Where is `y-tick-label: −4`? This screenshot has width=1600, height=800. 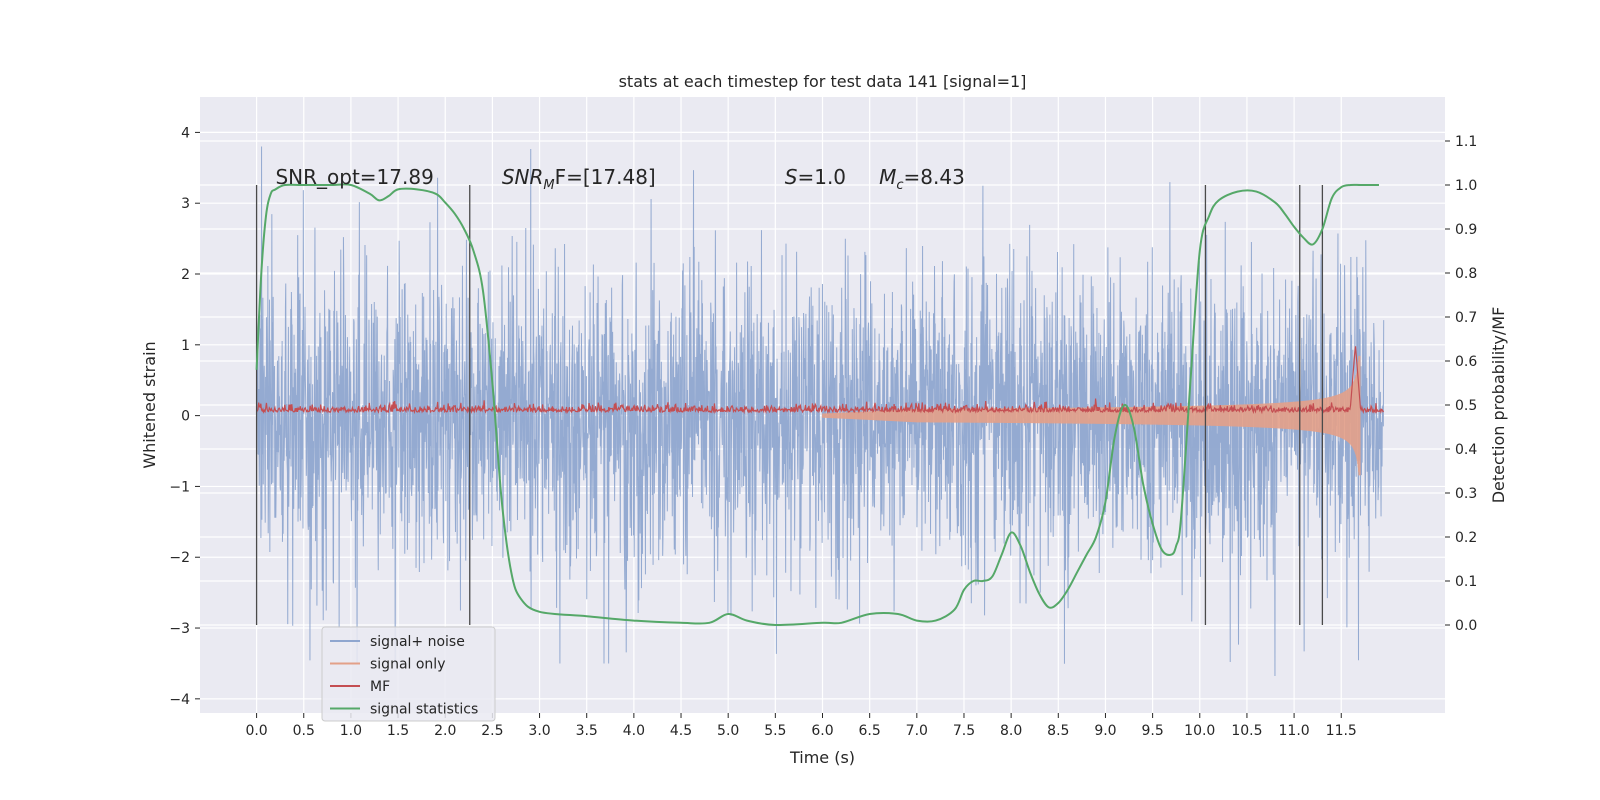
y-tick-label: −4 is located at coordinates (179, 700).